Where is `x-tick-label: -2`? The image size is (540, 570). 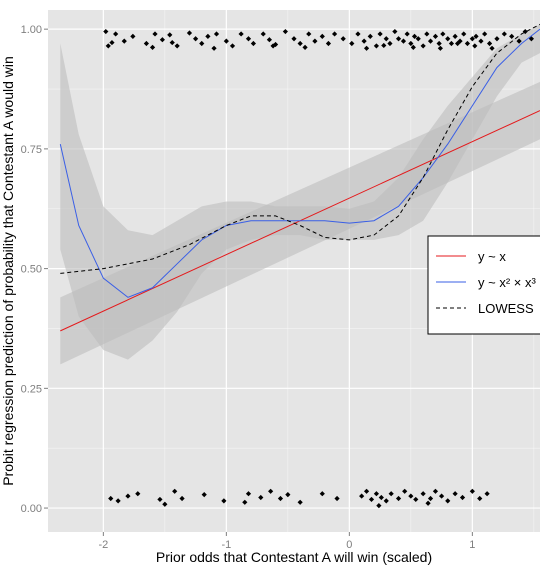
x-tick-label: -2 is located at coordinates (103, 545).